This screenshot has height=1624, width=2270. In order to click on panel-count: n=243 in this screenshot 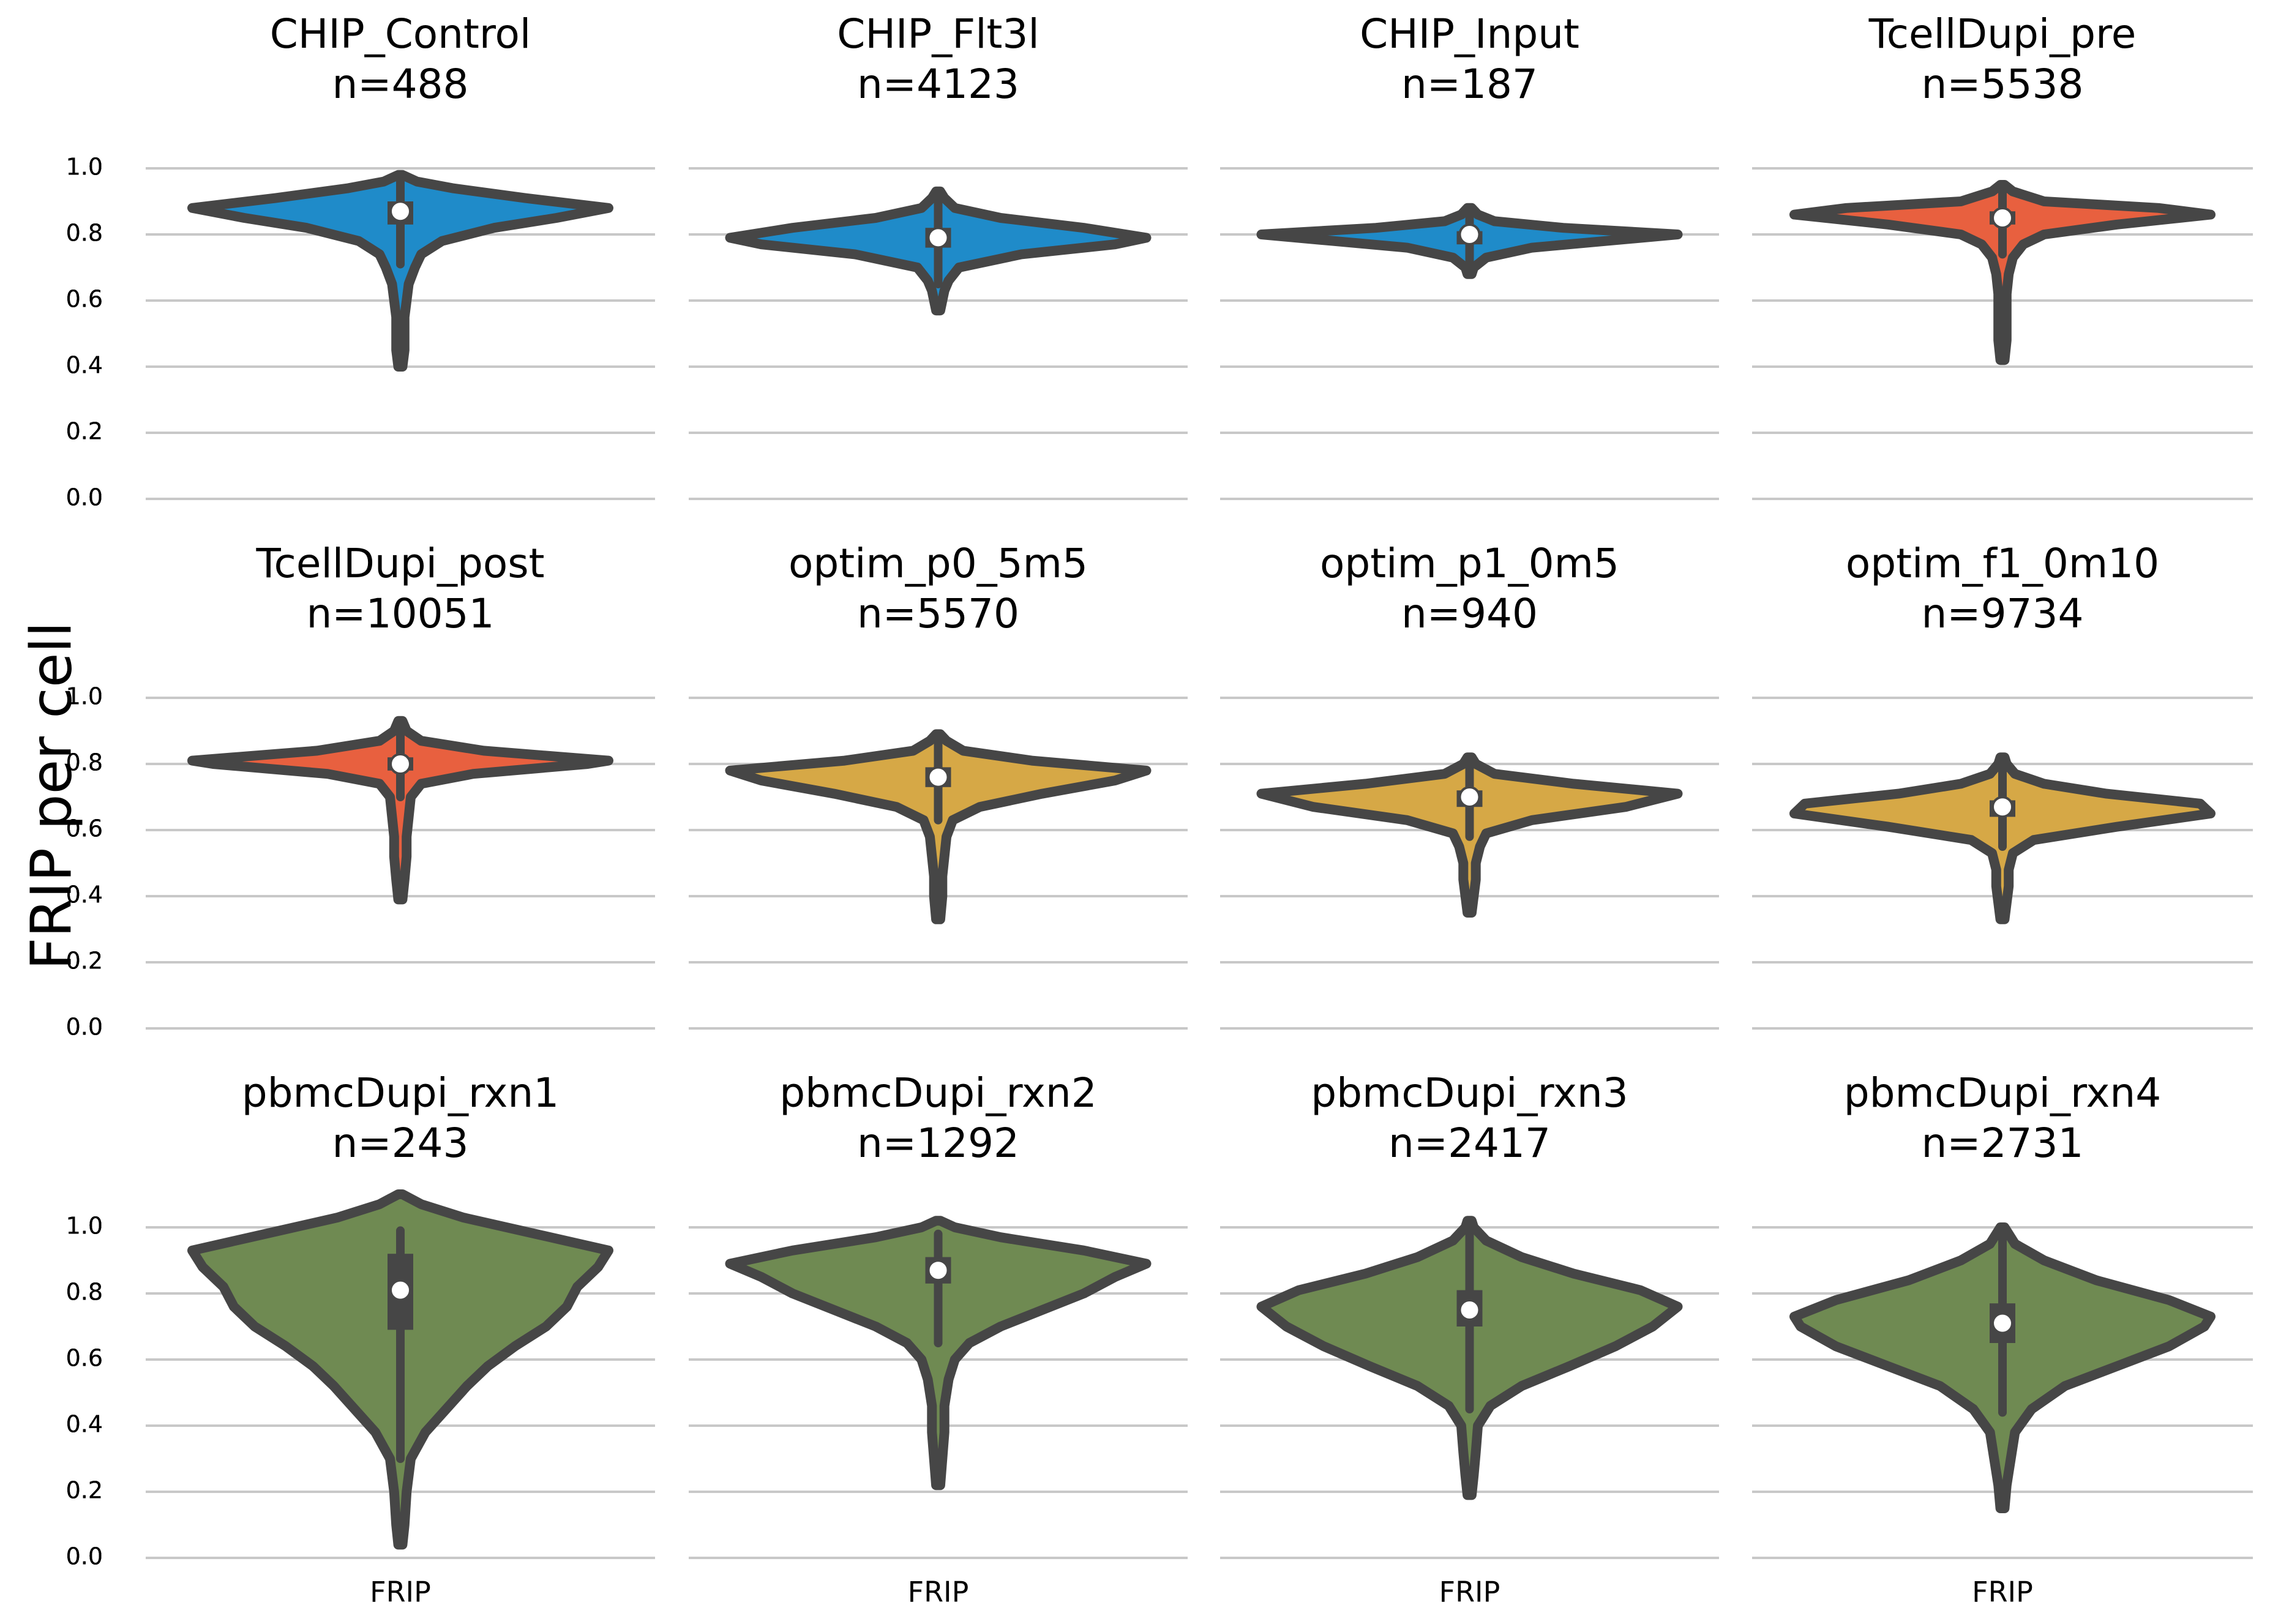, I will do `click(400, 1143)`.